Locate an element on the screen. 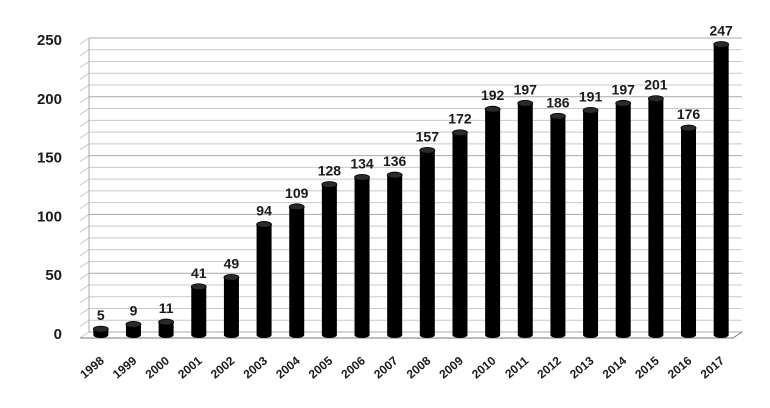 The image size is (770, 408). x-tick-label: 2014 is located at coordinates (615, 367).